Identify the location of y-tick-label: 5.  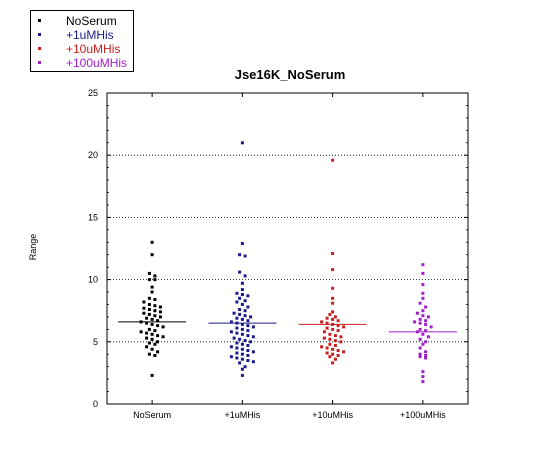
(95, 342).